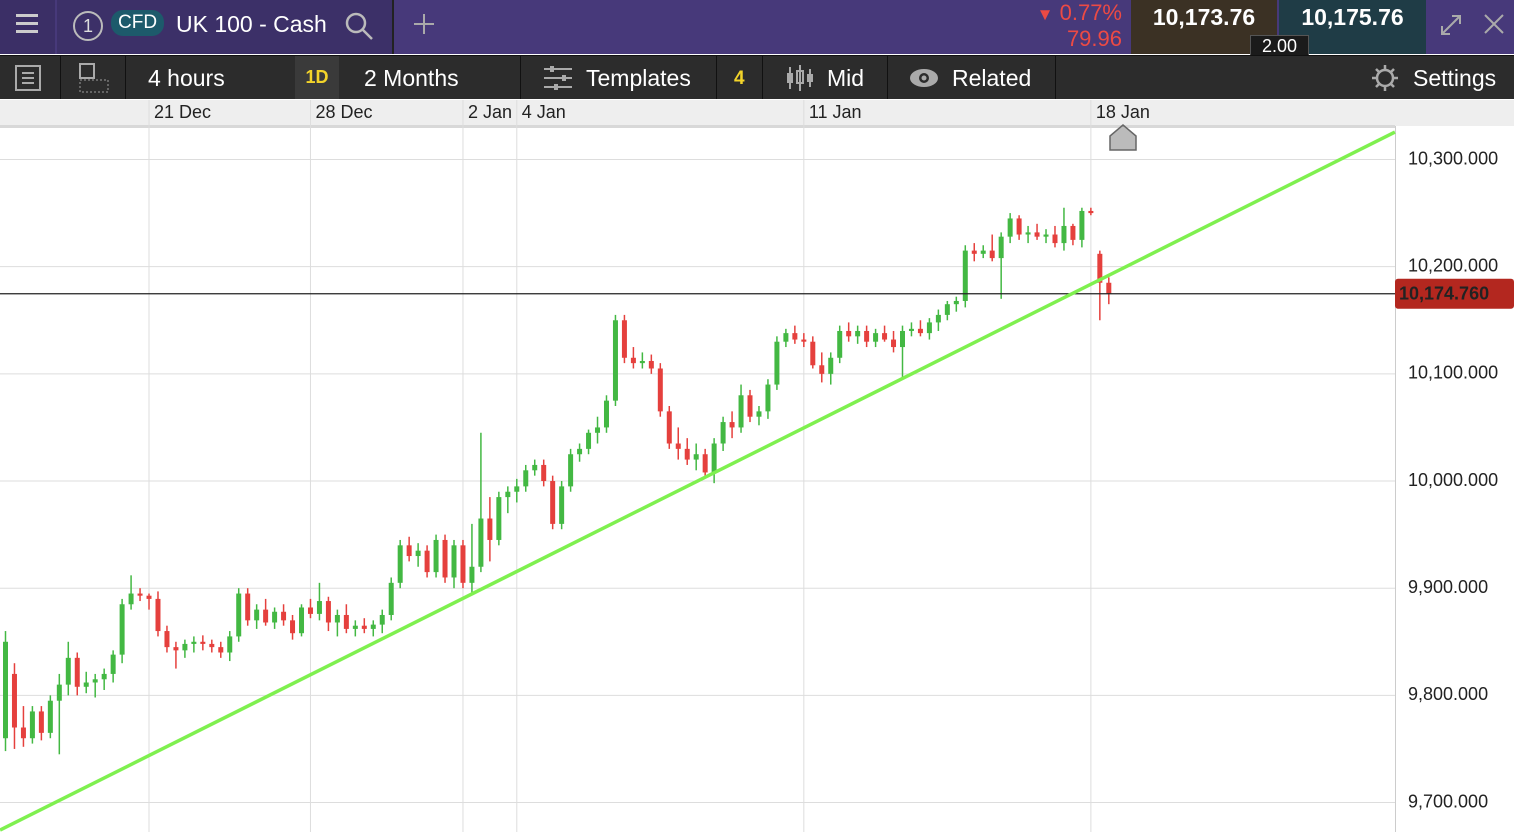 The image size is (1514, 832). I want to click on x-tick-label: 21 Dec, so click(182, 112).